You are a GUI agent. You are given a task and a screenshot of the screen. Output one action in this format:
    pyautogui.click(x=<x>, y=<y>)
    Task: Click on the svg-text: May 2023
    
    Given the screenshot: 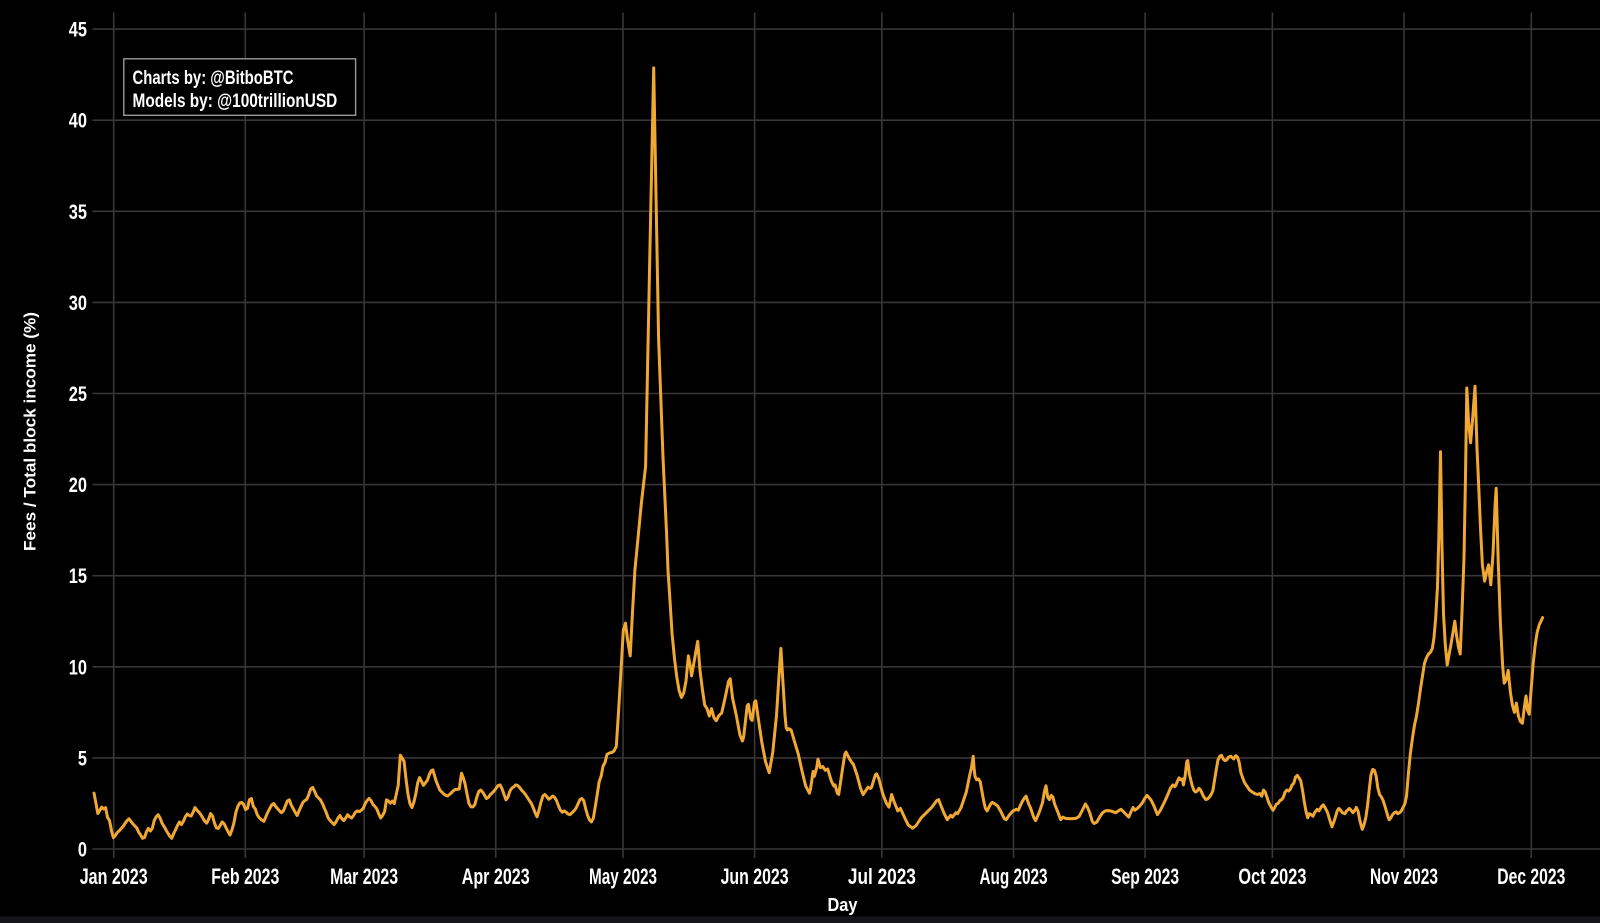 What is the action you would take?
    pyautogui.click(x=623, y=876)
    